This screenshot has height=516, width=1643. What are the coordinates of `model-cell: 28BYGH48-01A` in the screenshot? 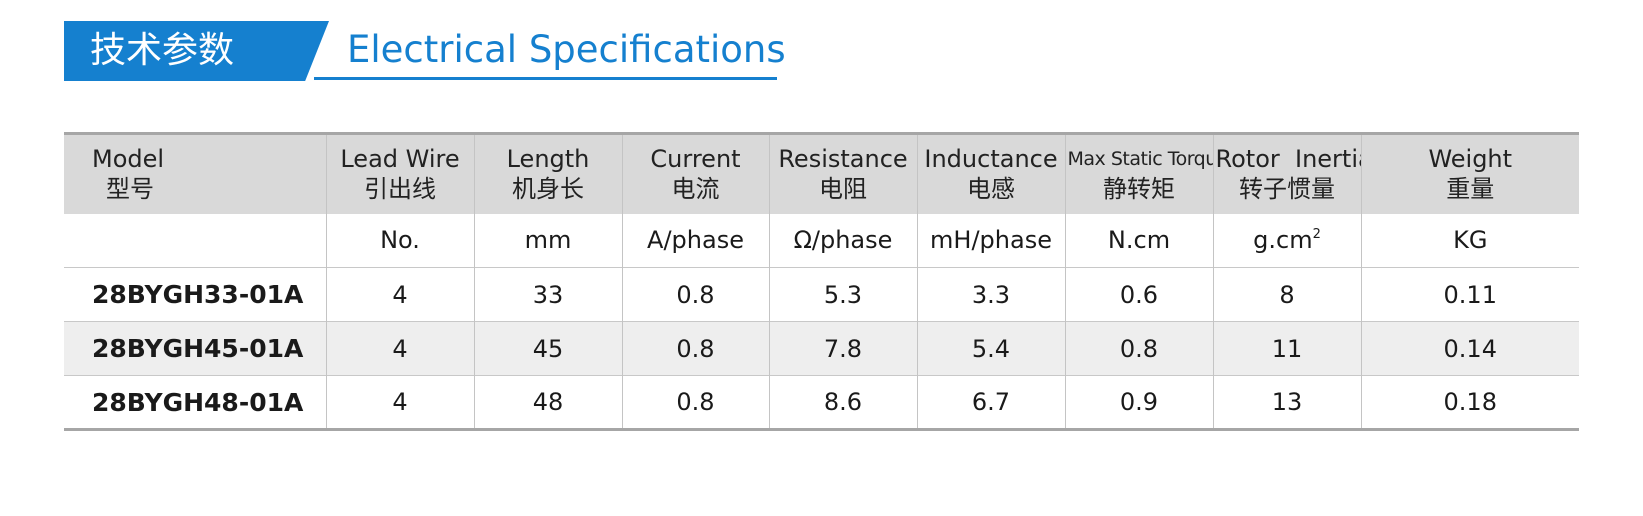 It's located at (198, 402).